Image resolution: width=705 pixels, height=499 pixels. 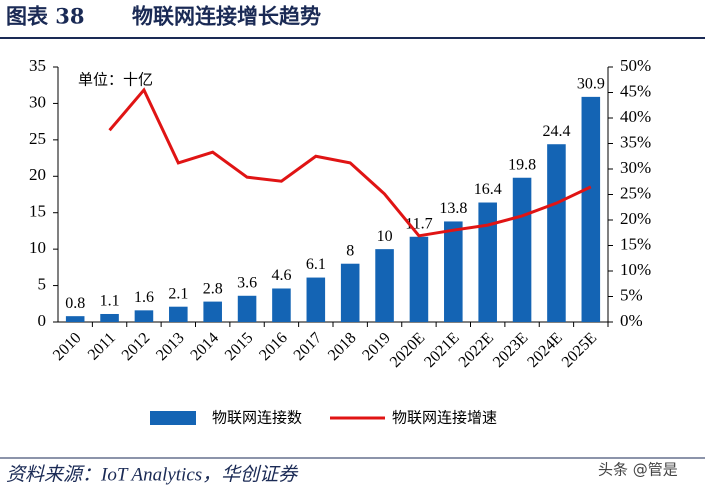 What do you see at coordinates (350, 250) in the screenshot?
I see `data-label: 8` at bounding box center [350, 250].